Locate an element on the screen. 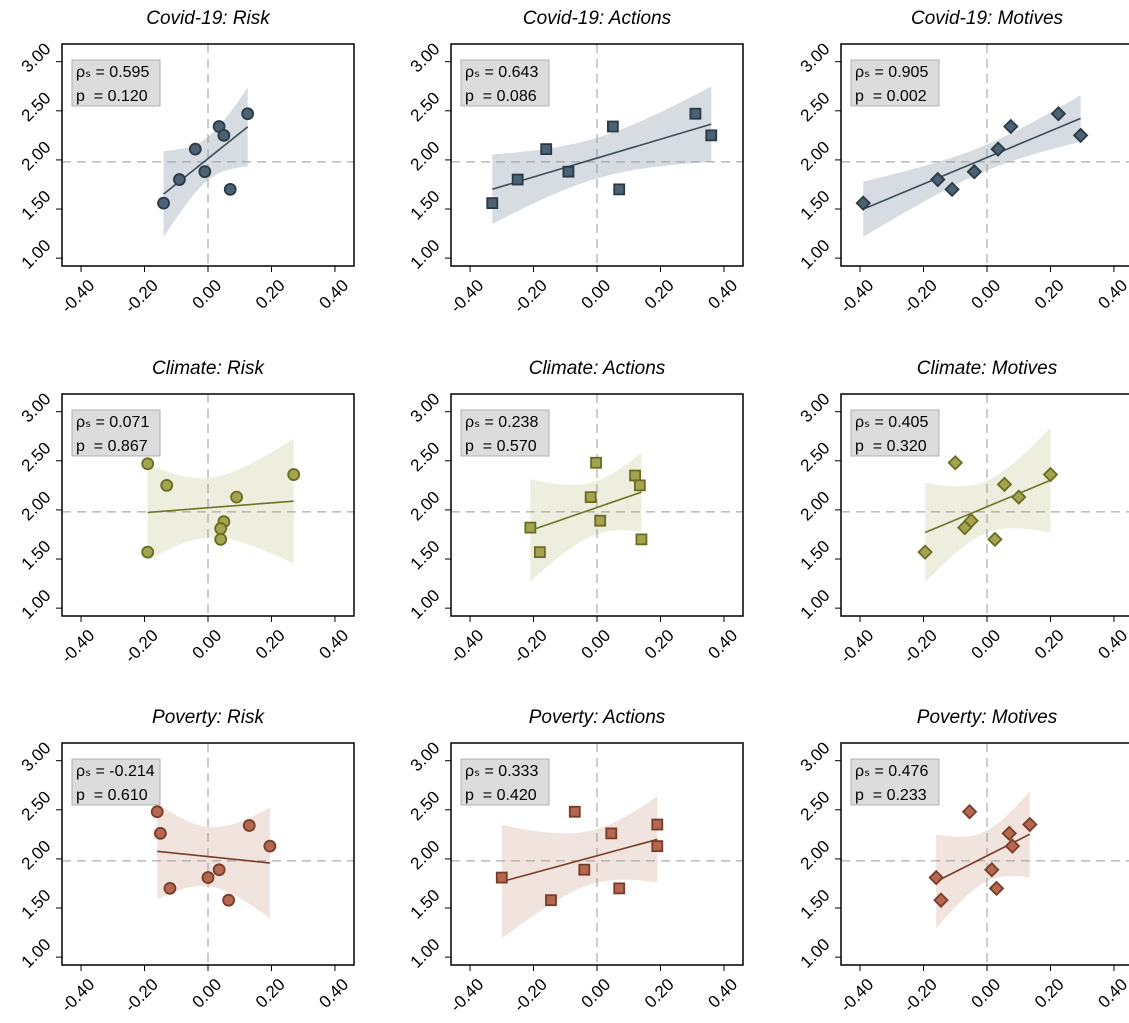  panel-title: Covid-19: Risk is located at coordinates (208, 18).